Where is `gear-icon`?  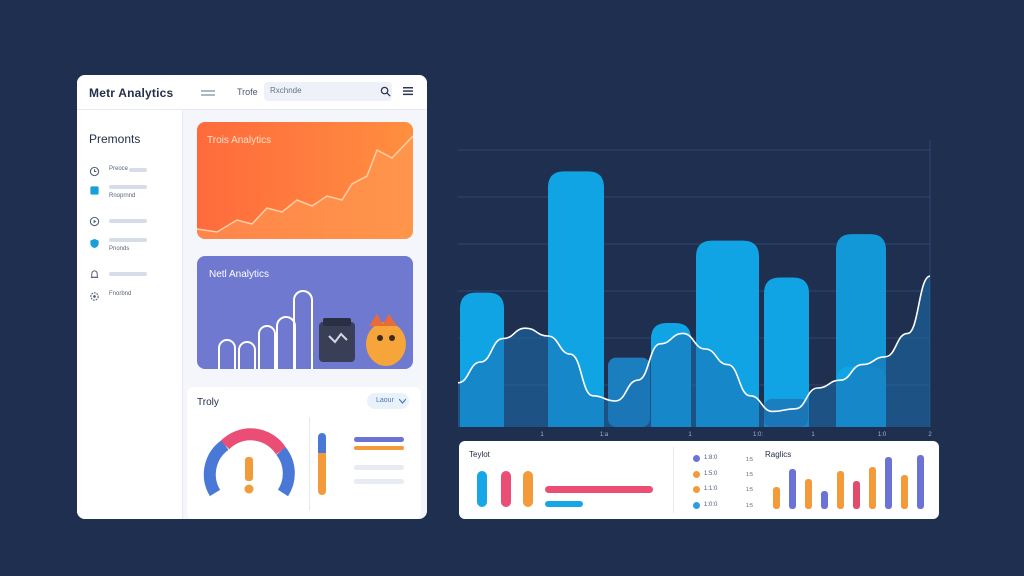
gear-icon is located at coordinates (94, 296).